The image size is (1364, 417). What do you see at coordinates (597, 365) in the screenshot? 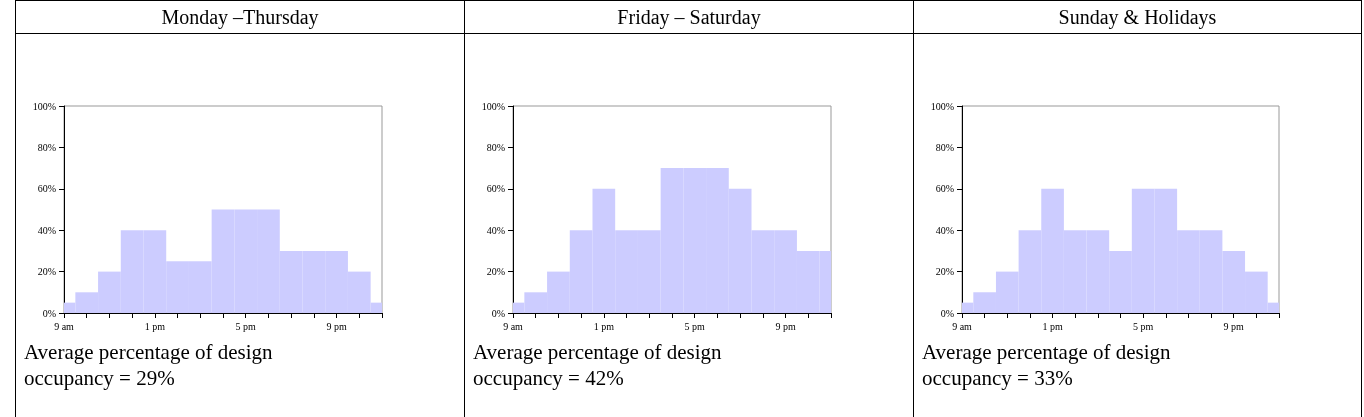
I see `text: Average percentage of design occupancy = 42%` at bounding box center [597, 365].